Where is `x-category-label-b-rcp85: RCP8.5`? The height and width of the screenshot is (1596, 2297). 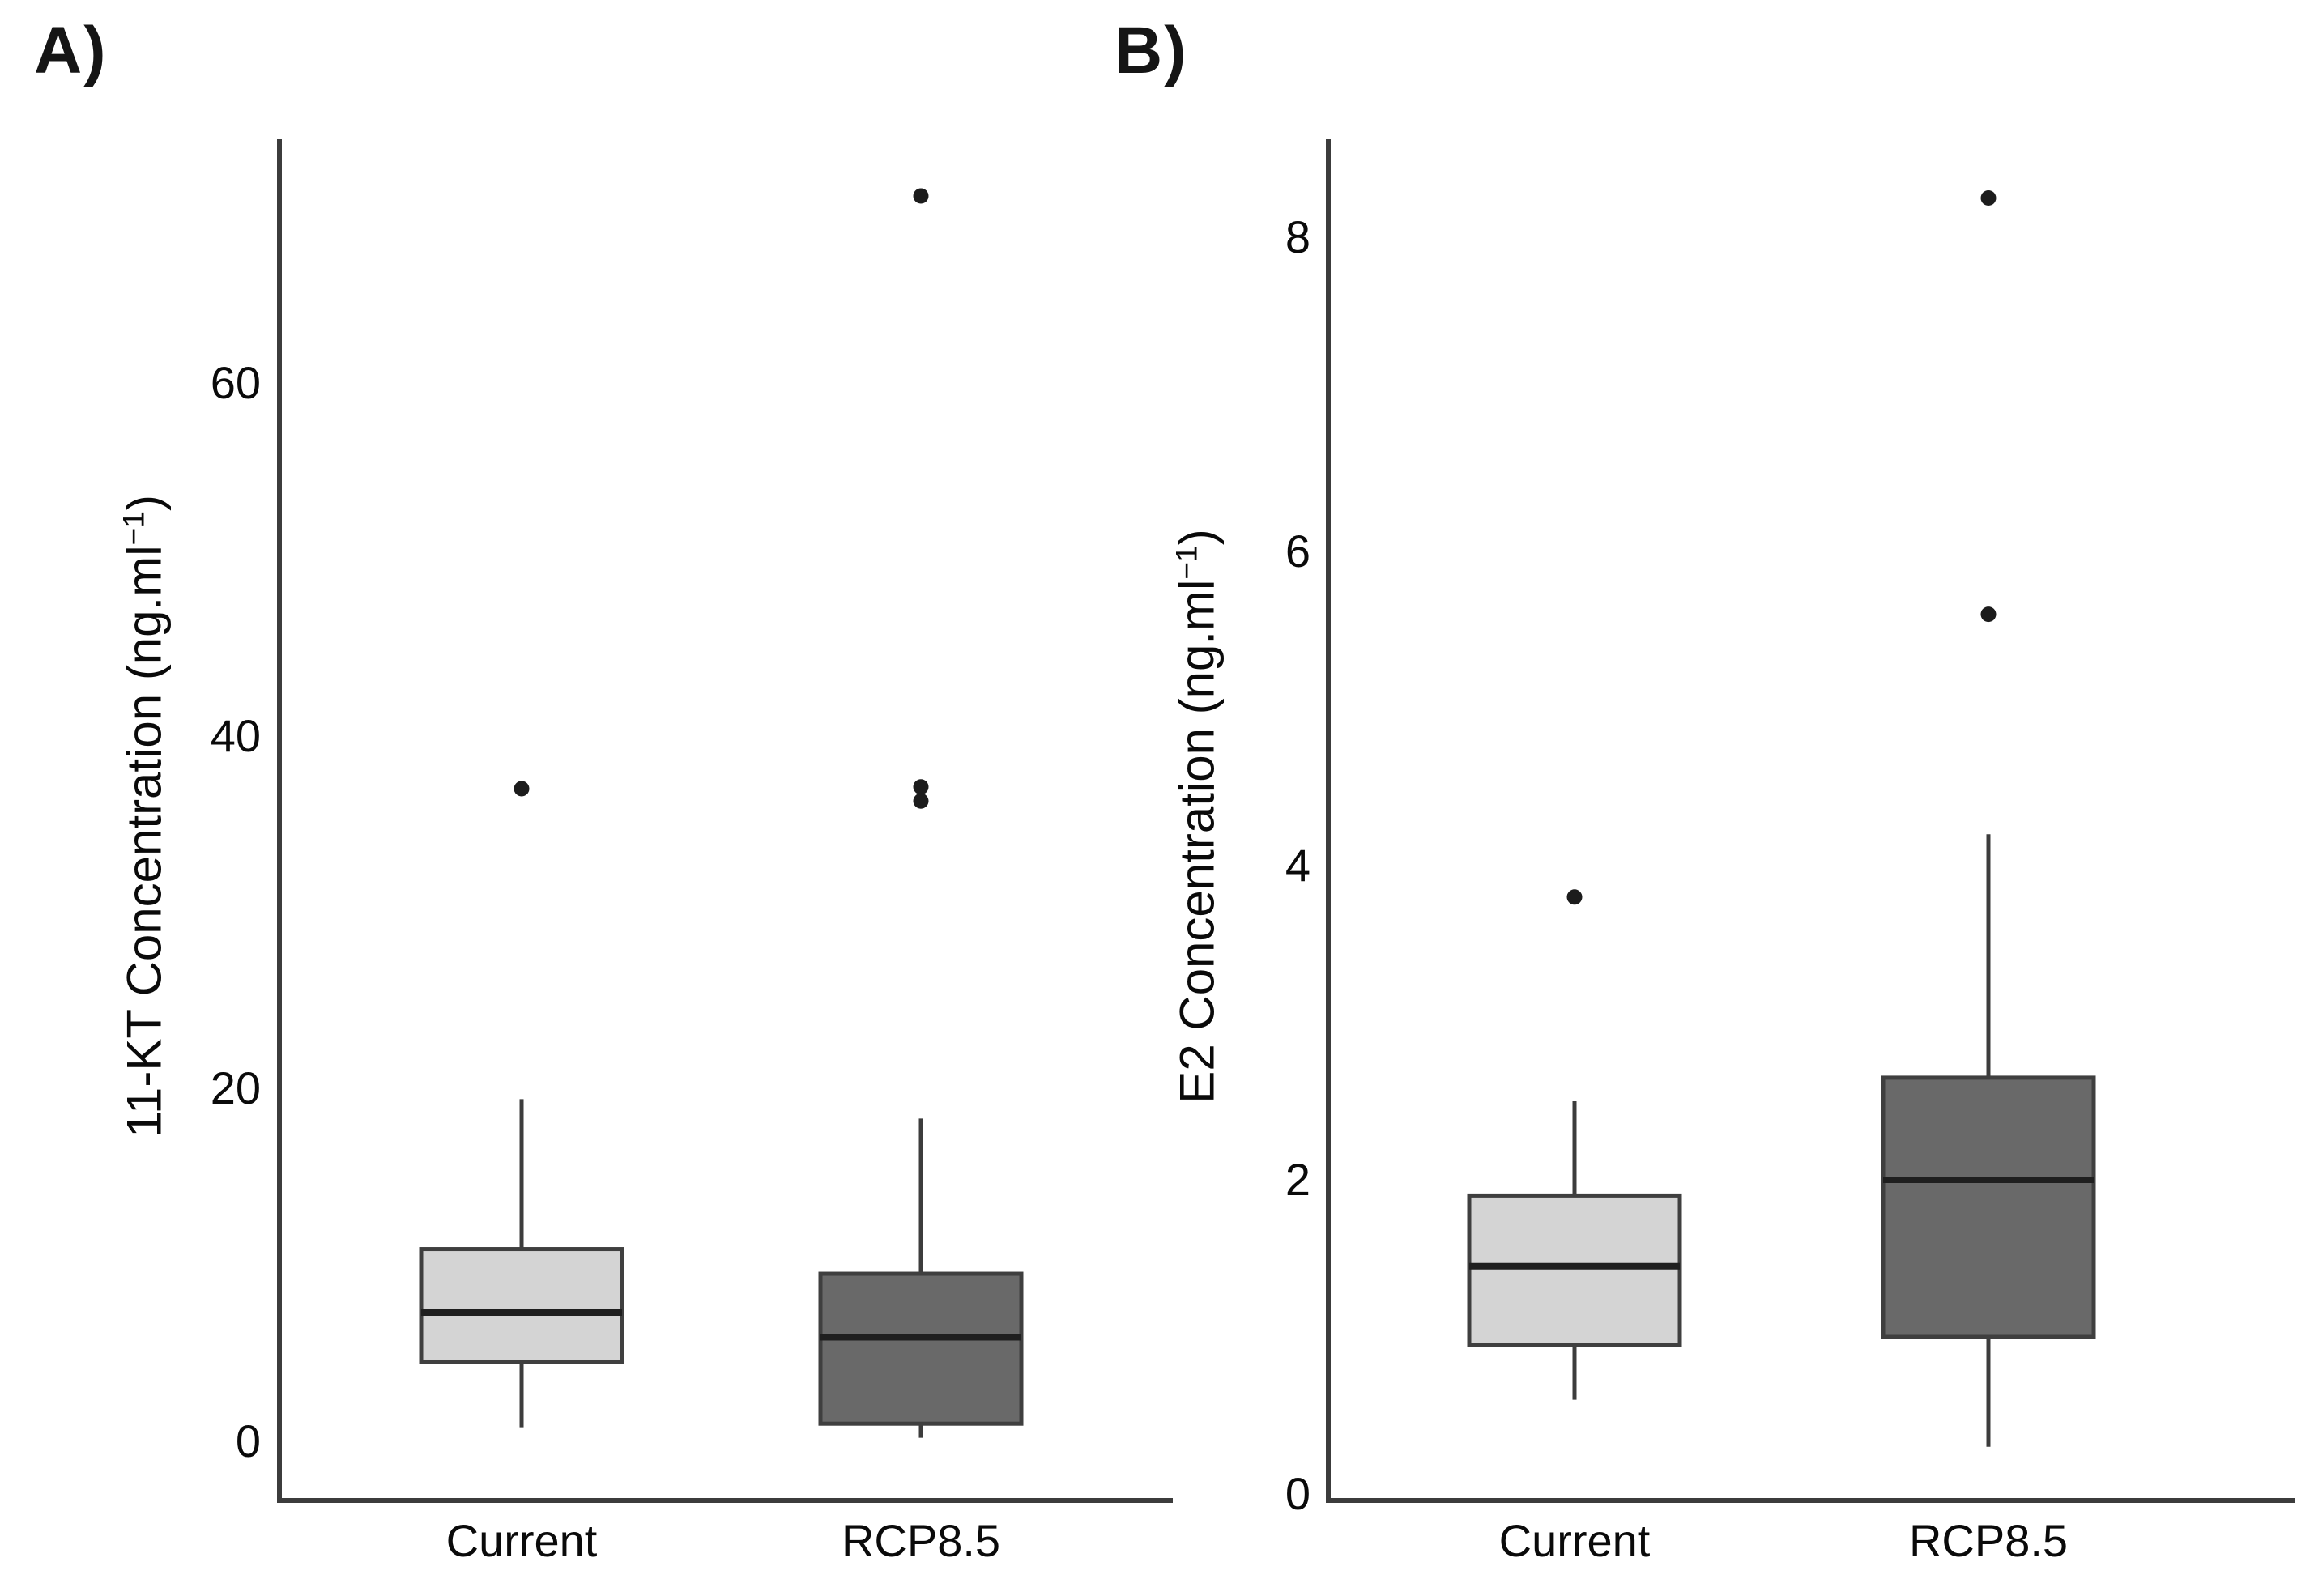
x-category-label-b-rcp85: RCP8.5 is located at coordinates (1988, 1540).